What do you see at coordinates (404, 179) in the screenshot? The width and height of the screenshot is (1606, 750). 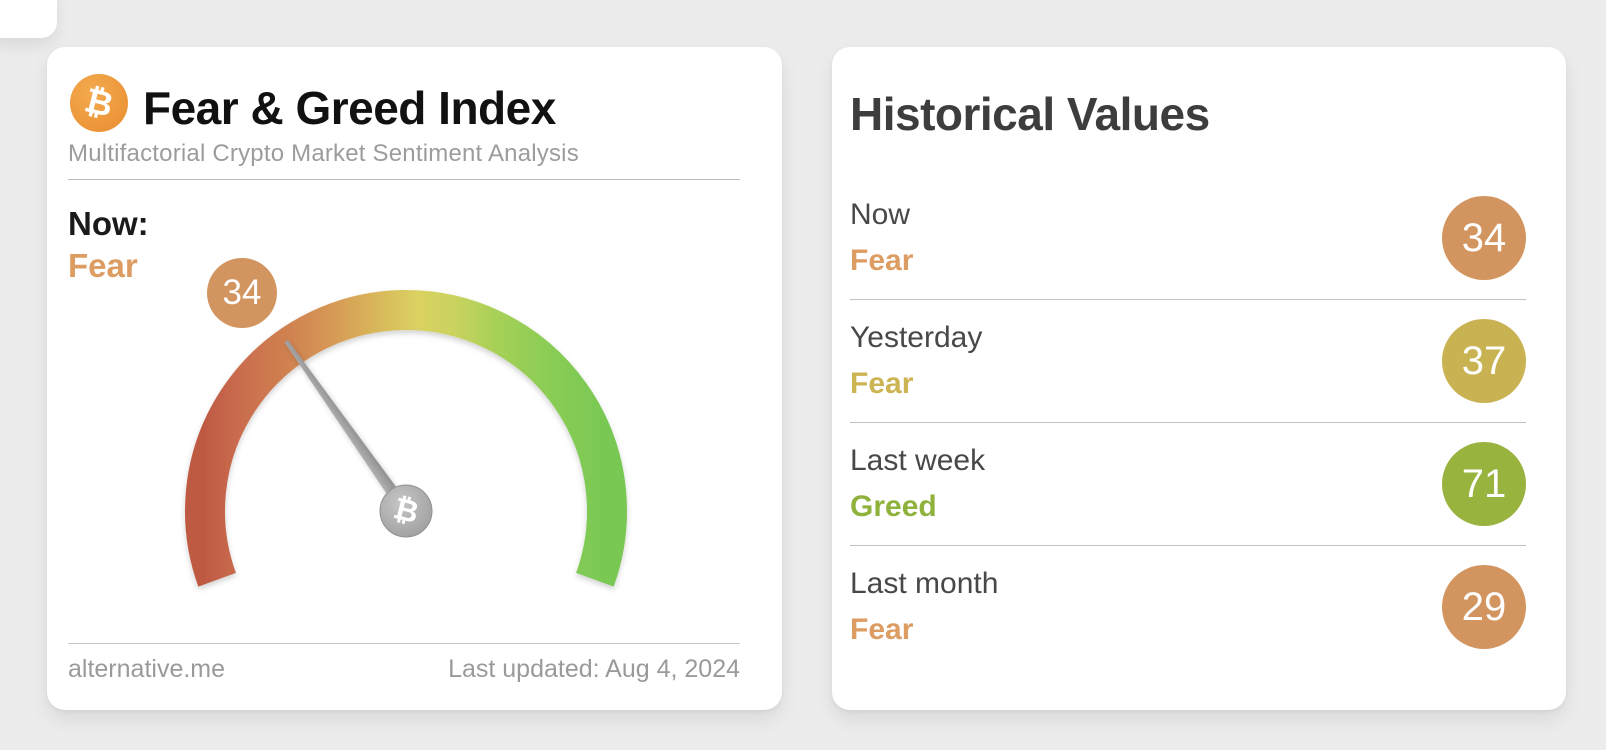 I see `header-divider` at bounding box center [404, 179].